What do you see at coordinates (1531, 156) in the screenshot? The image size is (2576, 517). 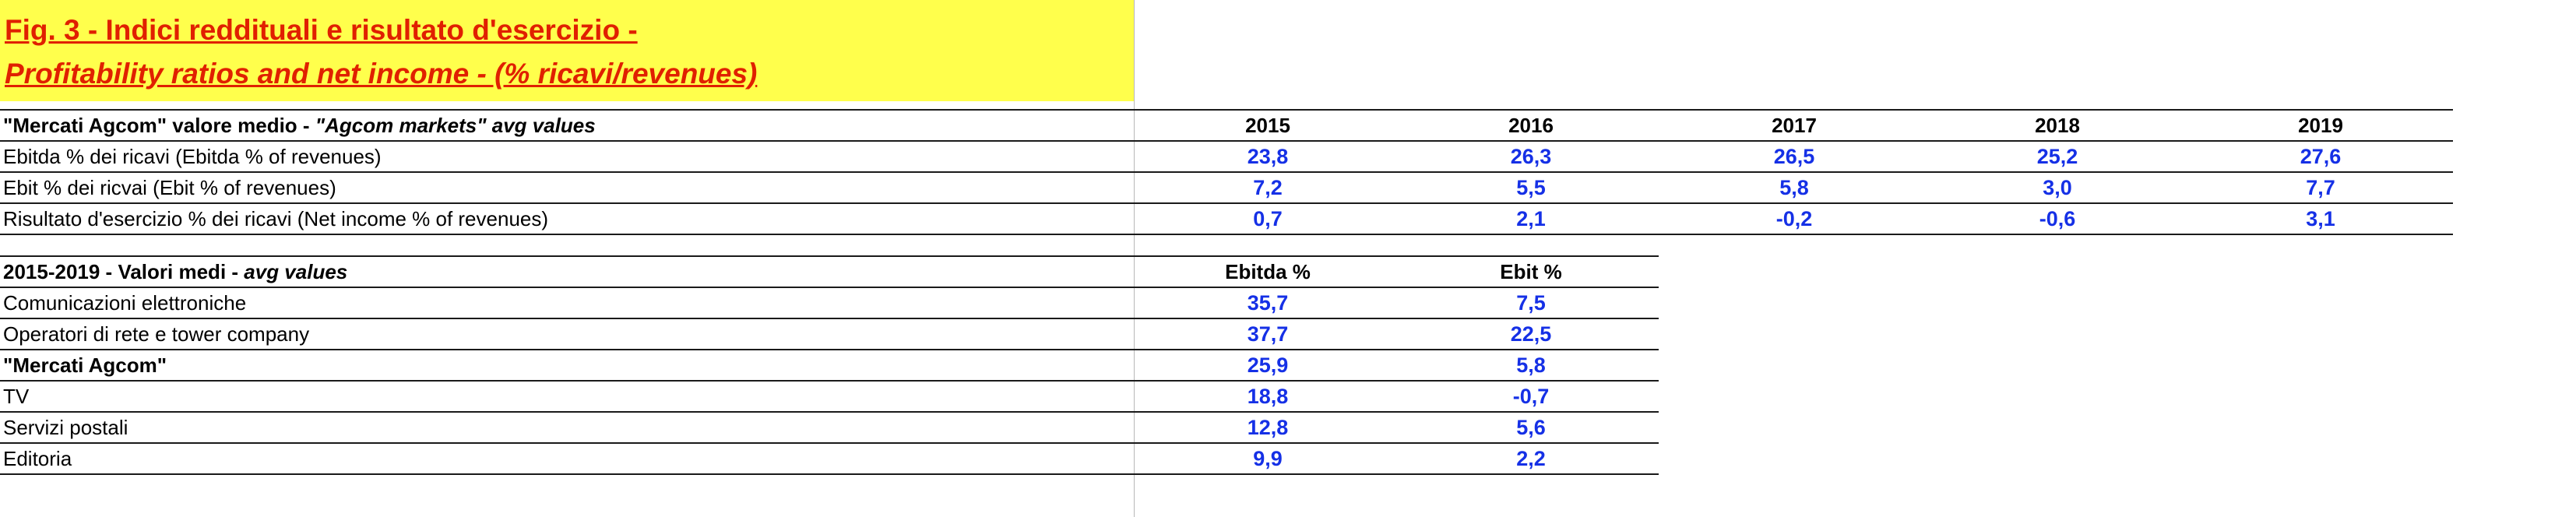 I see `table1-value-cell: 26,3` at bounding box center [1531, 156].